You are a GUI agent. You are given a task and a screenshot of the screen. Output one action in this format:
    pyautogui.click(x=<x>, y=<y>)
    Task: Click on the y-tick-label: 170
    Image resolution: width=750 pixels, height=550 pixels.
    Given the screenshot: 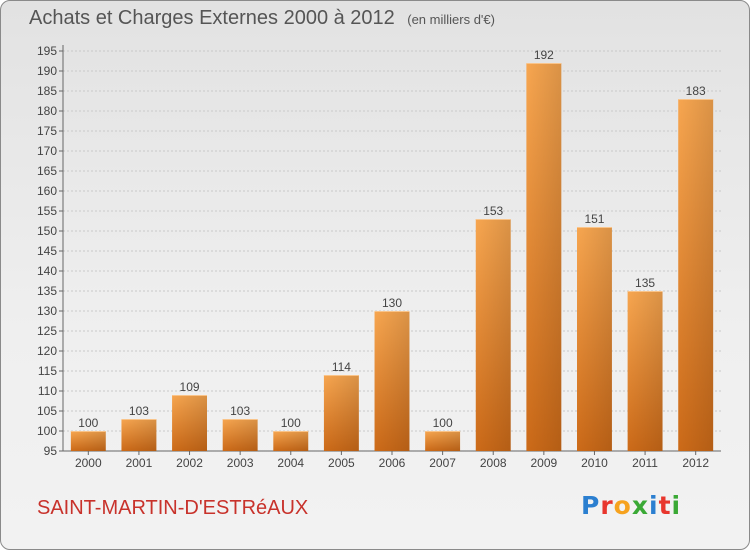 What is the action you would take?
    pyautogui.click(x=47, y=151)
    